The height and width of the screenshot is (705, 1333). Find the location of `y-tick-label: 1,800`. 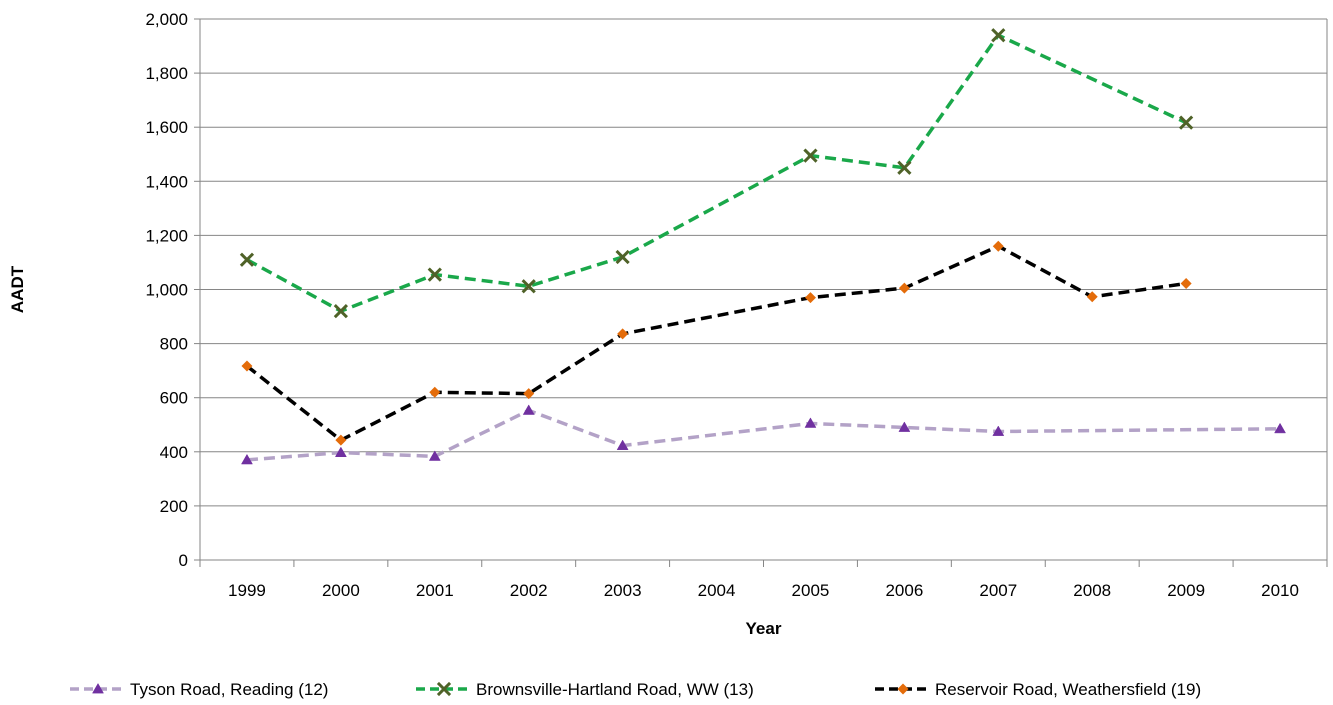

y-tick-label: 1,800 is located at coordinates (166, 73).